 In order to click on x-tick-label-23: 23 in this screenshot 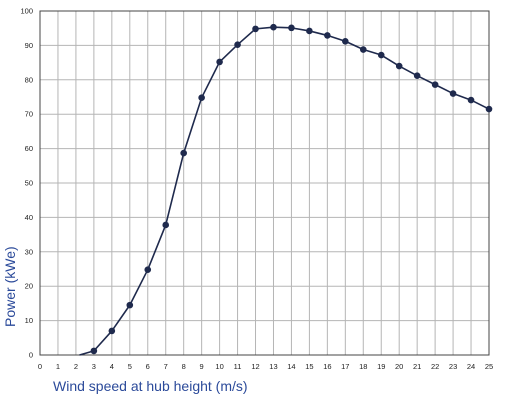, I will do `click(453, 366)`.